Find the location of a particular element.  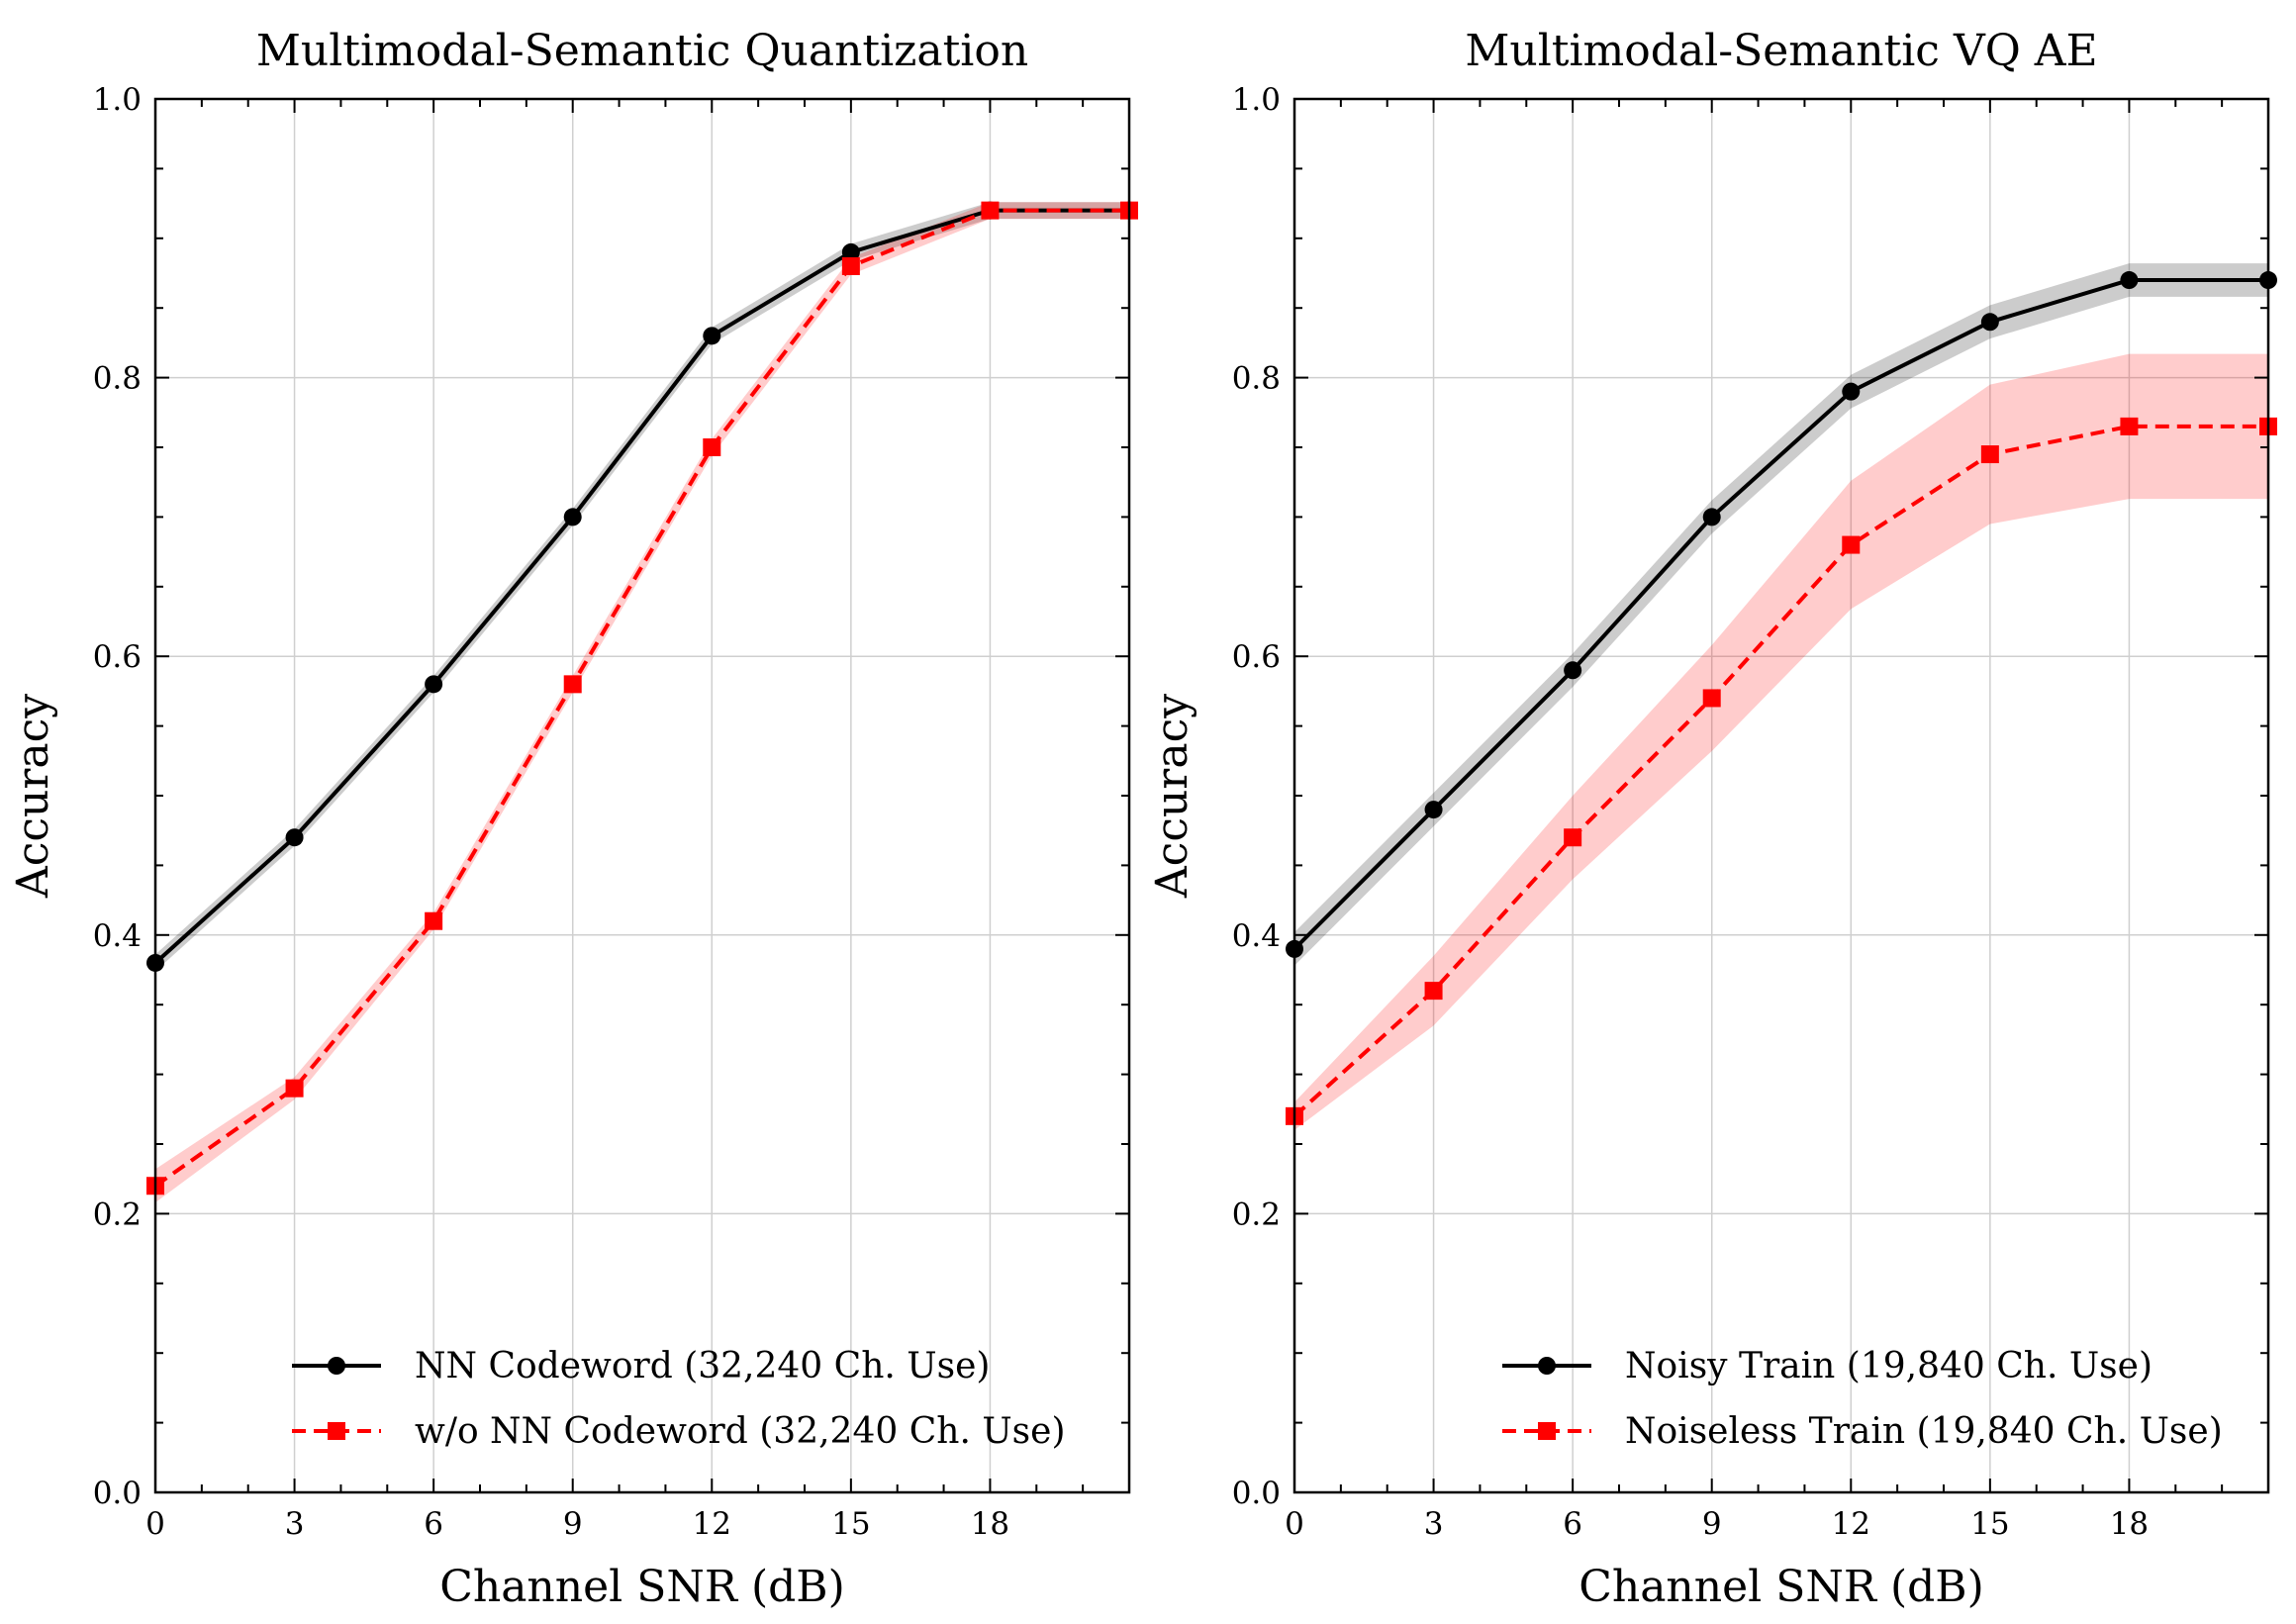

legend-label-2: w/o NN Codeword (32,240 Ch. Use) is located at coordinates (740, 1431).